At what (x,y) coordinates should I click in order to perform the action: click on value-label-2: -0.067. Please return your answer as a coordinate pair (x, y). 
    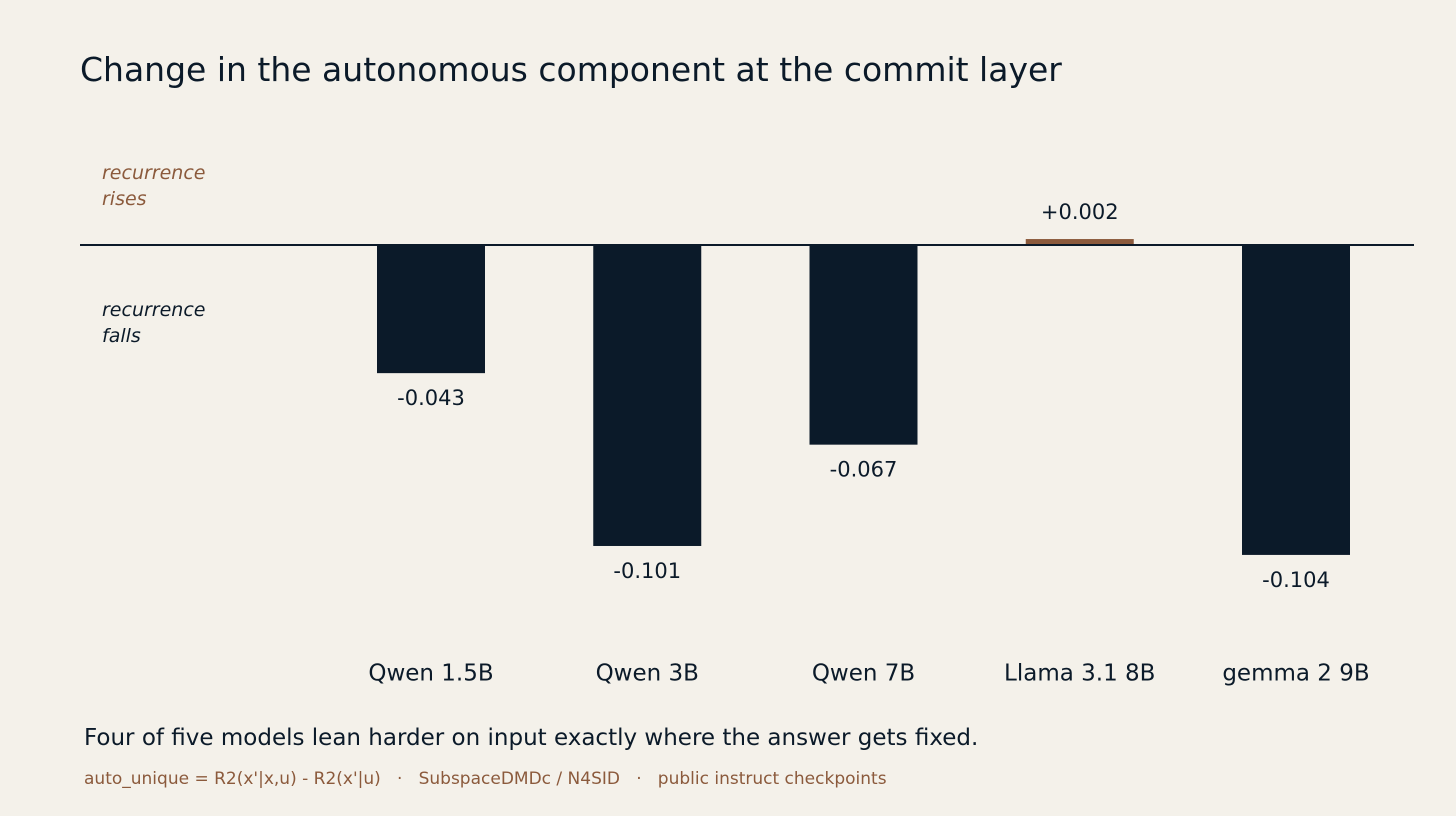
    Looking at the image, I should click on (864, 470).